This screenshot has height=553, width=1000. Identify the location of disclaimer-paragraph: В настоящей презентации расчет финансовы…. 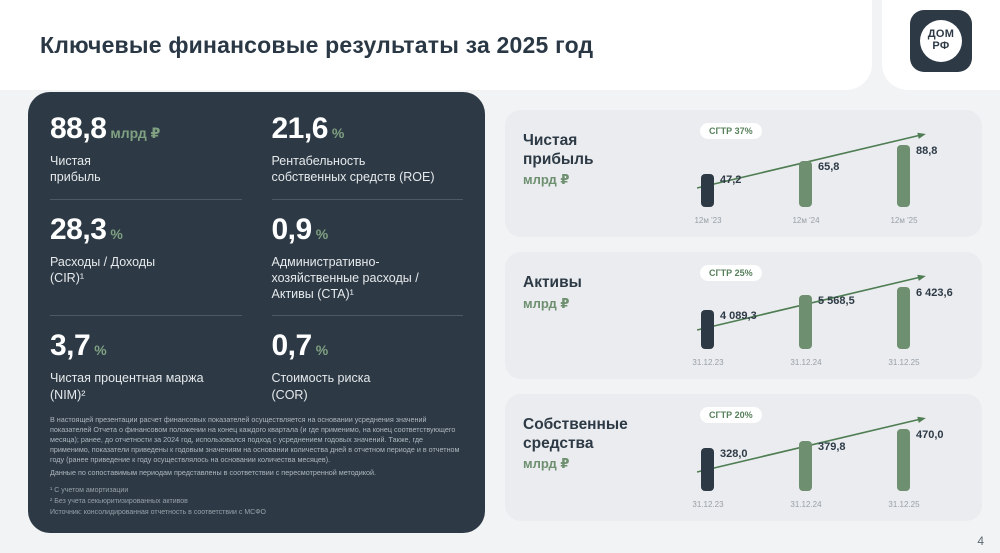
(255, 439).